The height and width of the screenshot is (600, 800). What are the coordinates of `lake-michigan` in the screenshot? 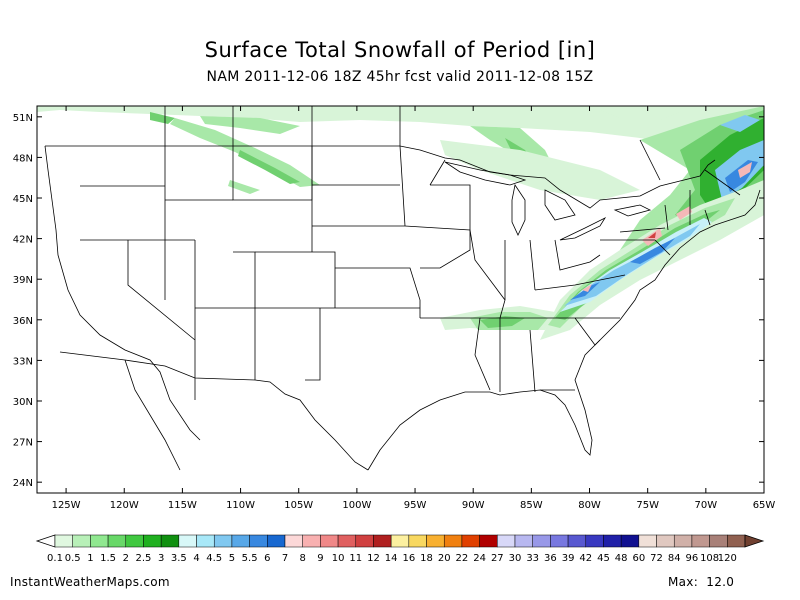 It's located at (518, 209).